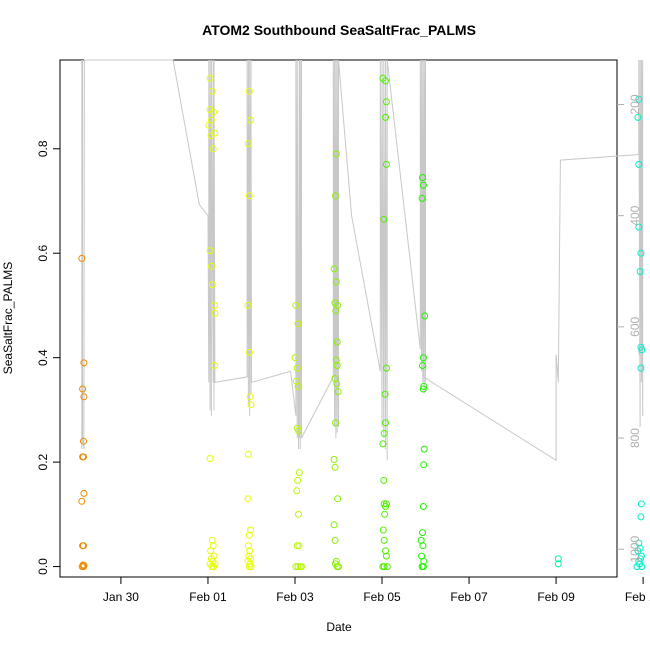 This screenshot has width=650, height=650. What do you see at coordinates (43, 148) in the screenshot?
I see `y-tick-label: 0.8` at bounding box center [43, 148].